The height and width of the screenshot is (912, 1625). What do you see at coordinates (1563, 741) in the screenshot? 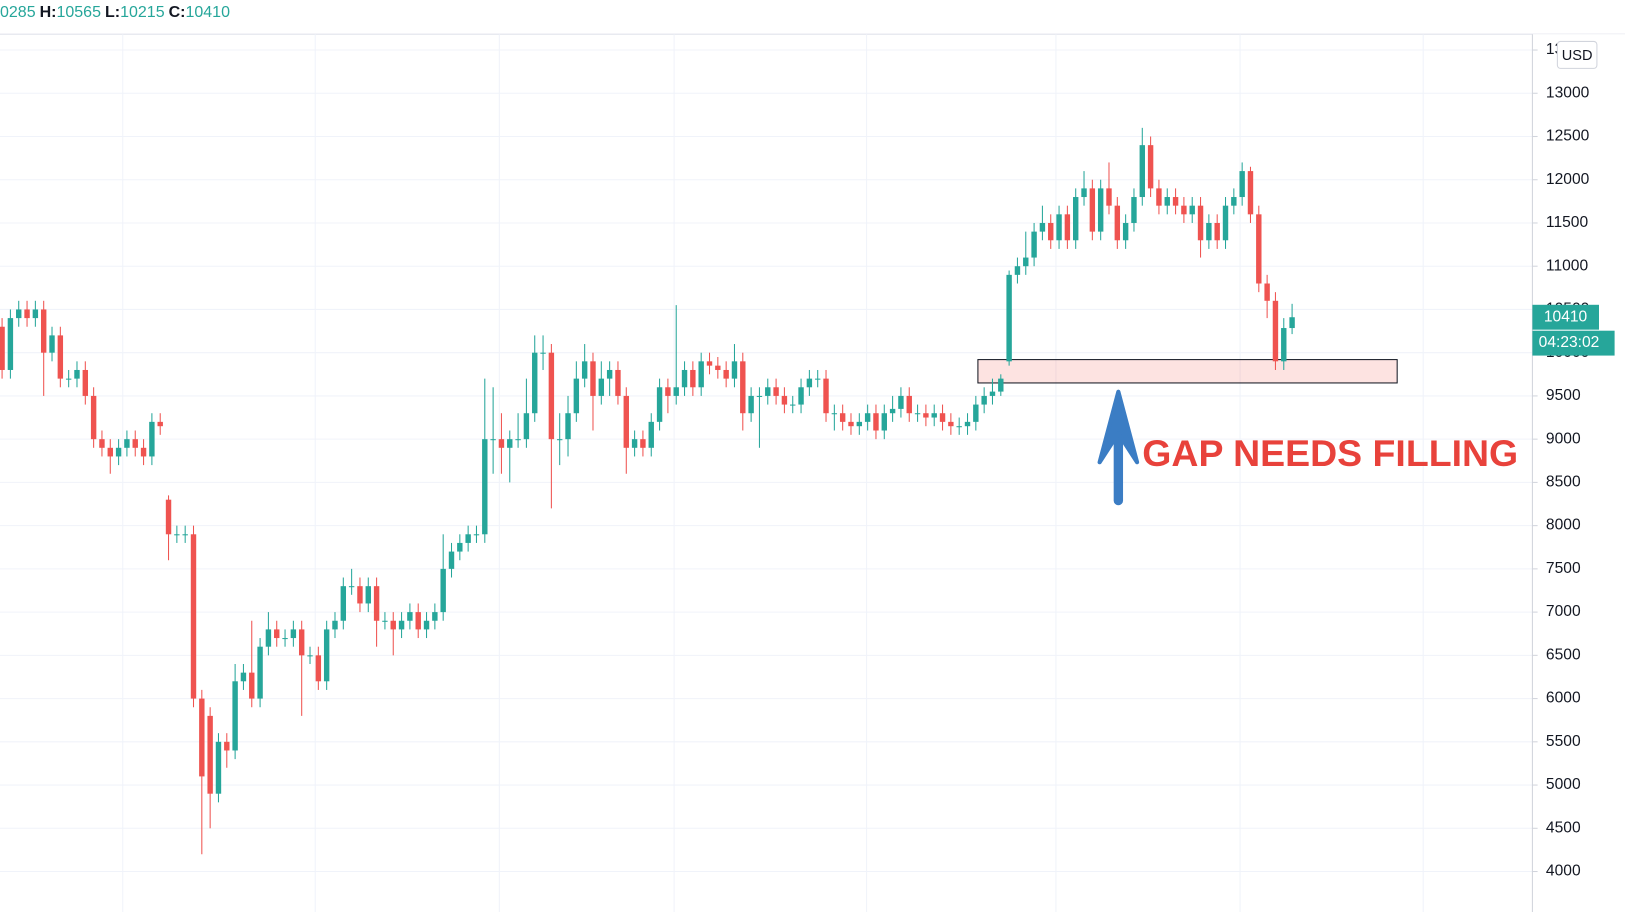
I see `y-tick-label: 5500` at bounding box center [1563, 741].